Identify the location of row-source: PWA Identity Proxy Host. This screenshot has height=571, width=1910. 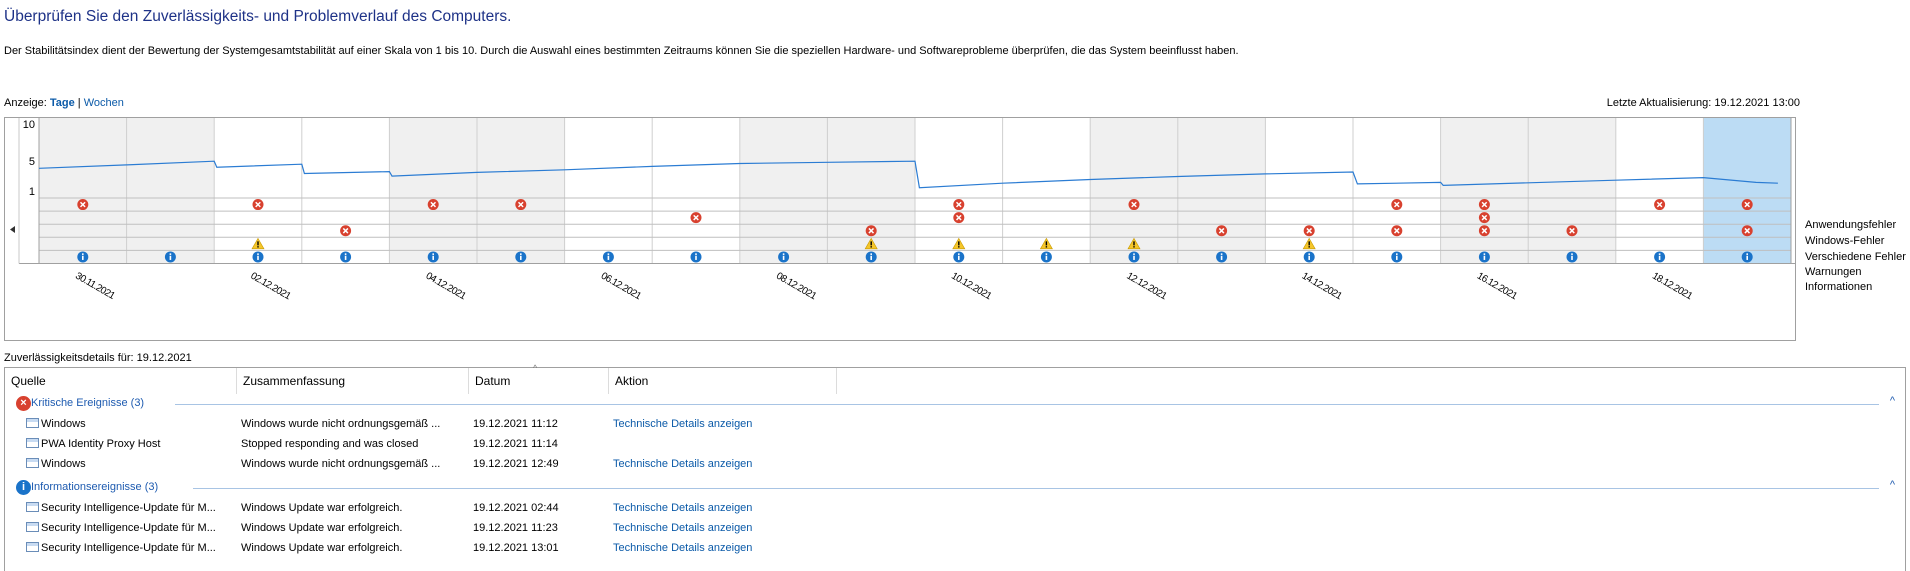
(101, 444).